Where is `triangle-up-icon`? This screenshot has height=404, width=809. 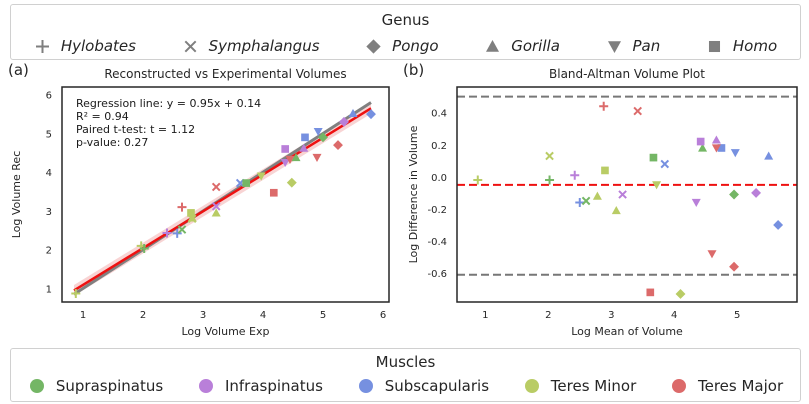 triangle-up-icon is located at coordinates (493, 45).